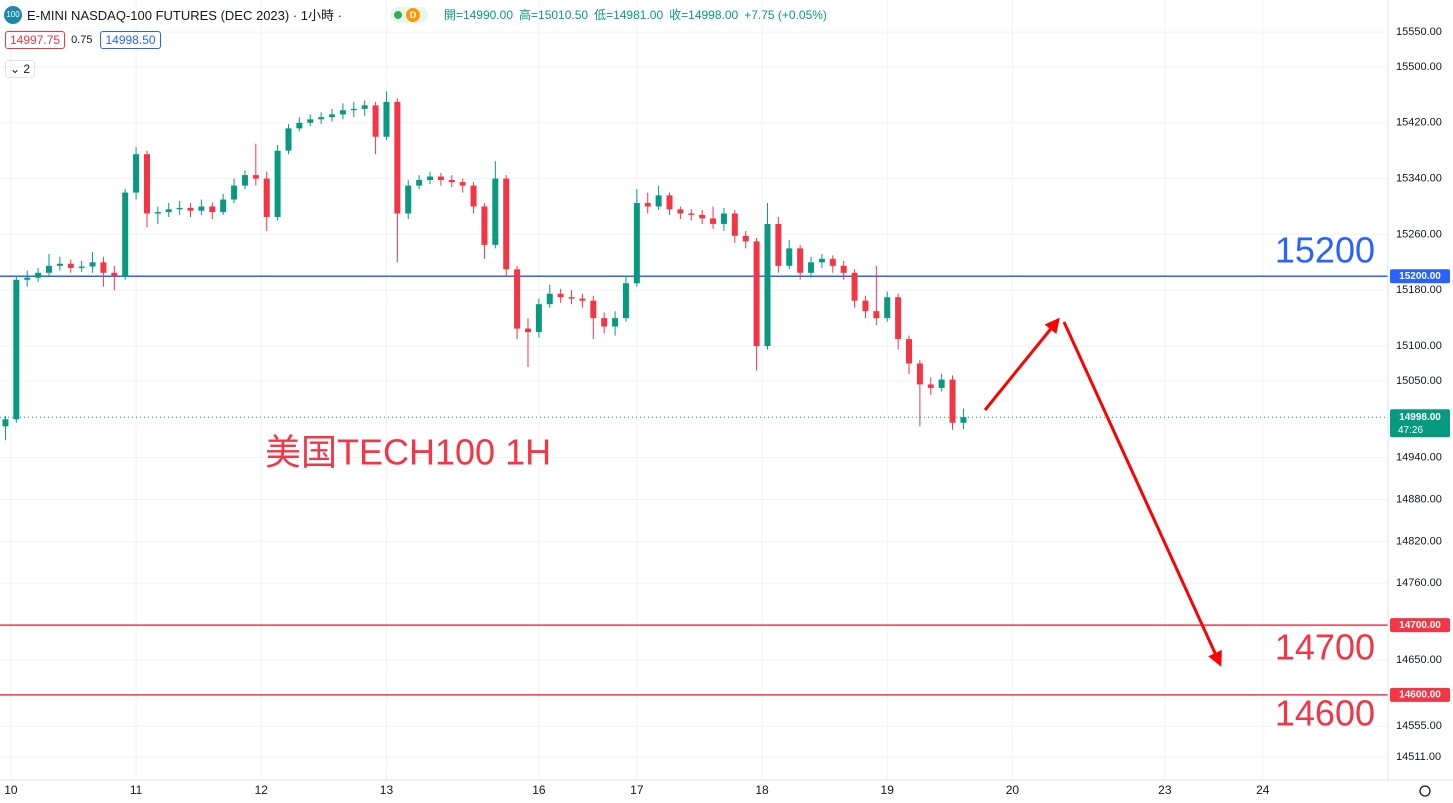 The height and width of the screenshot is (803, 1453). What do you see at coordinates (1418, 757) in the screenshot?
I see `y-tick-label: 14511.00` at bounding box center [1418, 757].